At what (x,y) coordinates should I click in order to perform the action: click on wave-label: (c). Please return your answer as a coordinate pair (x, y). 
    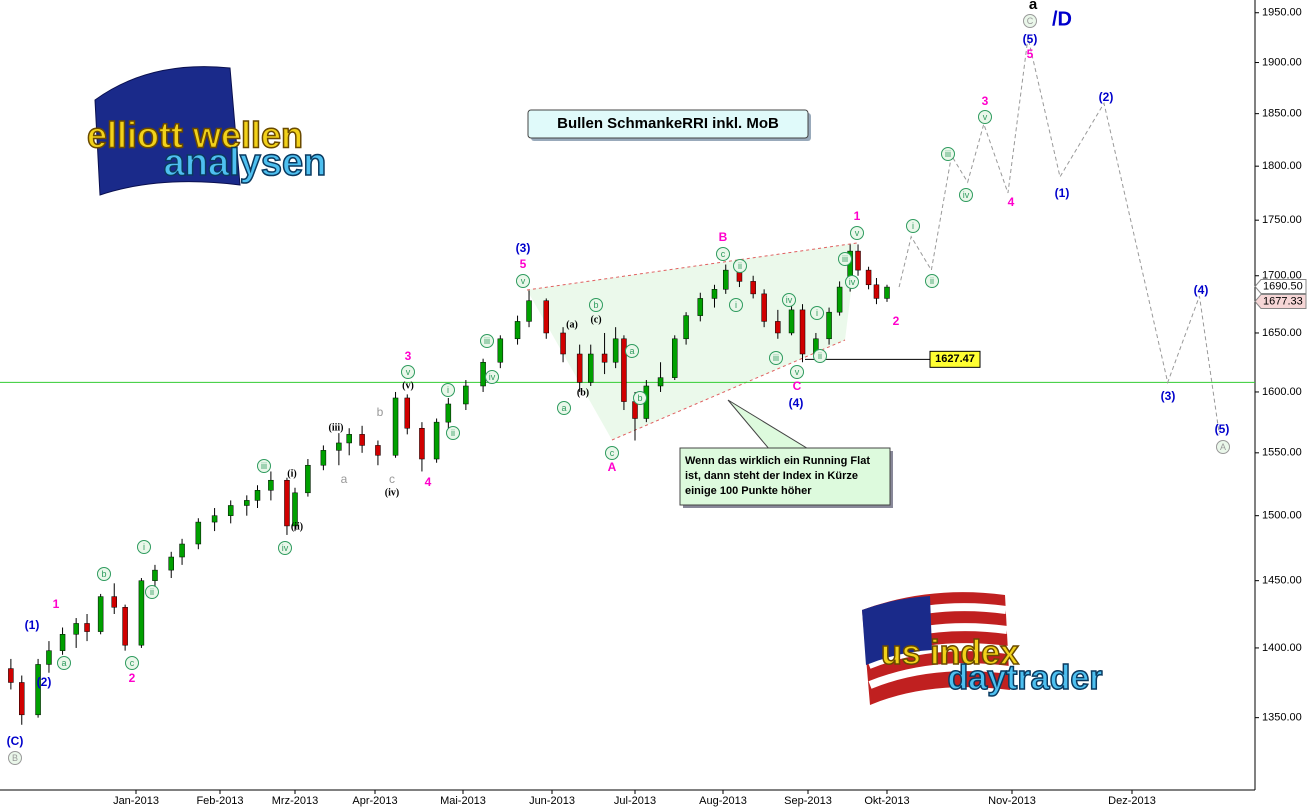
    Looking at the image, I should click on (595, 319).